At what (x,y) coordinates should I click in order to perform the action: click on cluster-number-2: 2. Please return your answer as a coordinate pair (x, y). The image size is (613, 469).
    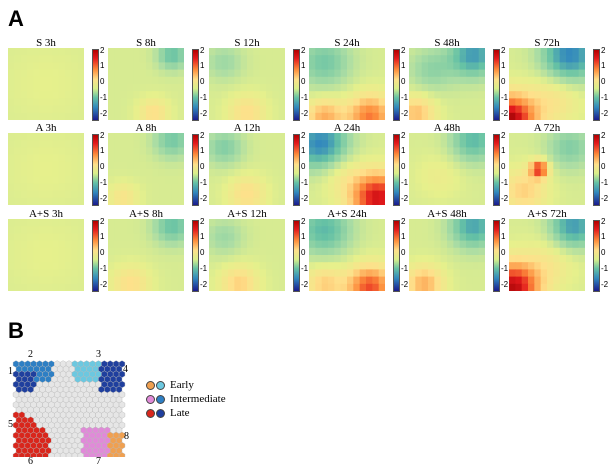
    Looking at the image, I should click on (30, 354).